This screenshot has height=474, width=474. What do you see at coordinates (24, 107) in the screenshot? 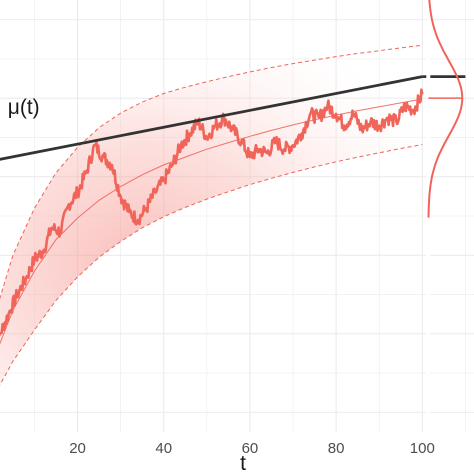
I see `mu-annotation: μ(t)` at bounding box center [24, 107].